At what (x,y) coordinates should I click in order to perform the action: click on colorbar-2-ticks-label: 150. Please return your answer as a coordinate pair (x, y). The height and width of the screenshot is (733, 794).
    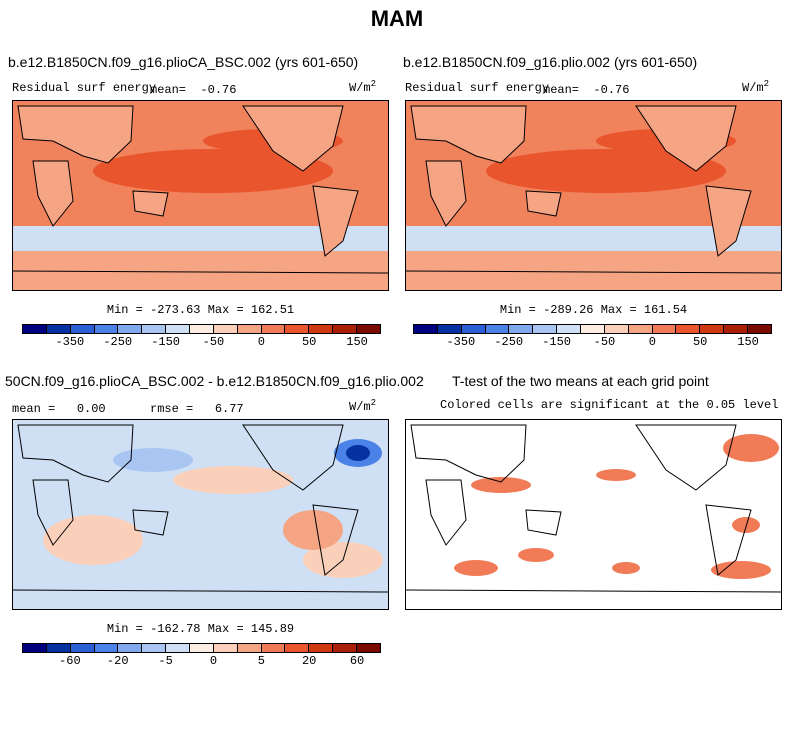
    Looking at the image, I should click on (748, 342).